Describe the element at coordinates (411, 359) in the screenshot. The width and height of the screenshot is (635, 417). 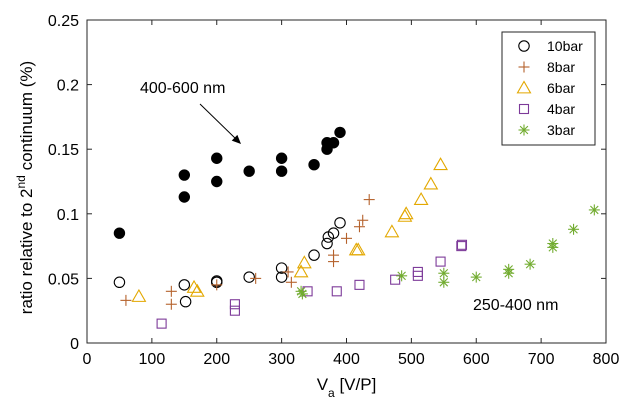
I see `x-tick-label: 500` at that location.